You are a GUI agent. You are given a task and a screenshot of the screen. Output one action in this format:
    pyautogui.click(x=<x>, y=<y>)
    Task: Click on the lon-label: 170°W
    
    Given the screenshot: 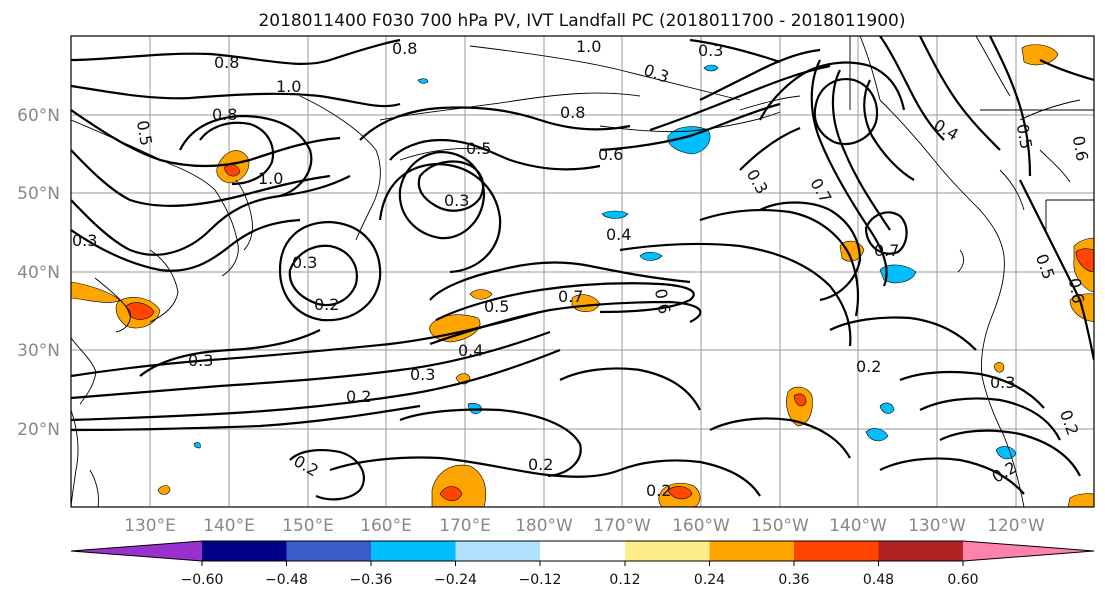 What is the action you would take?
    pyautogui.click(x=622, y=526)
    